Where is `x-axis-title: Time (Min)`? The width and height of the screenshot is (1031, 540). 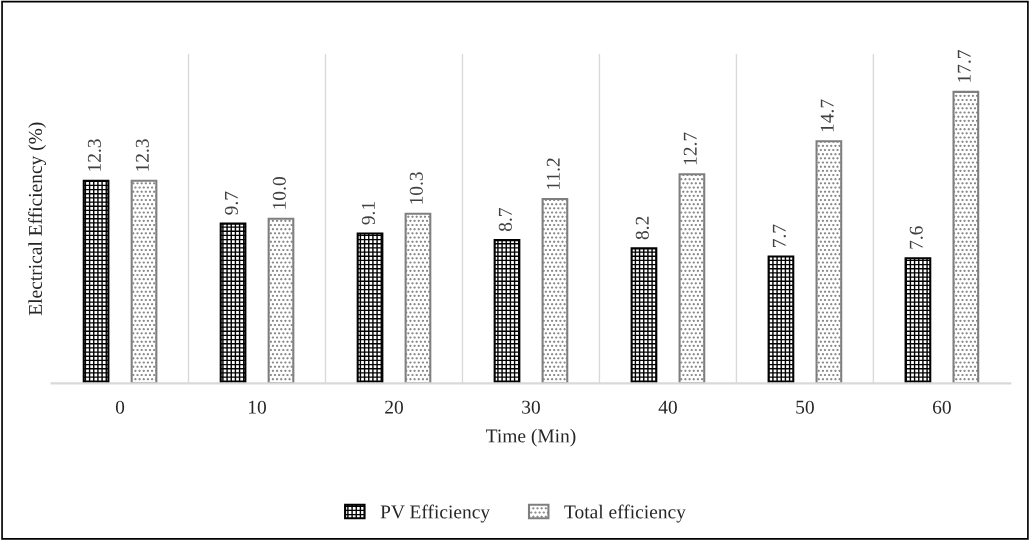
x-axis-title: Time (Min) is located at coordinates (531, 437).